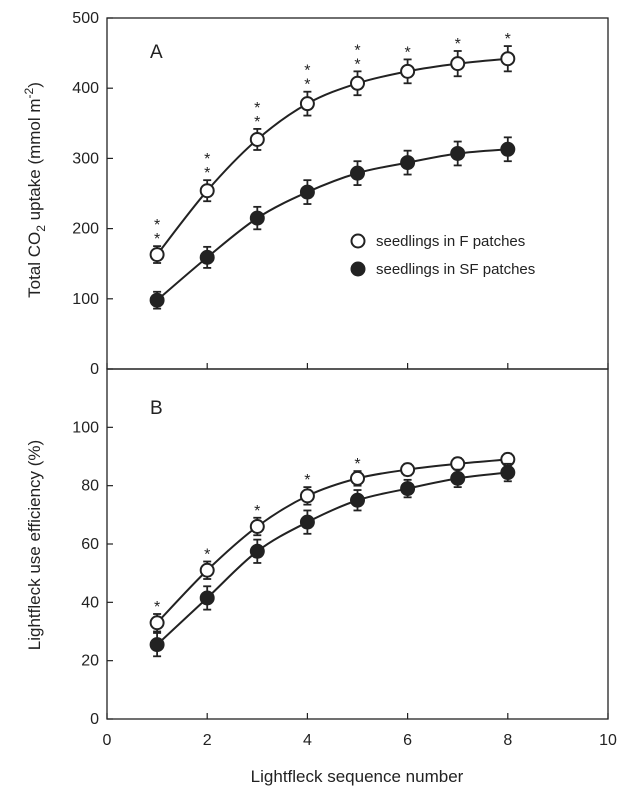  Describe the element at coordinates (156, 52) in the screenshot. I see `panel-label-a: A` at that location.